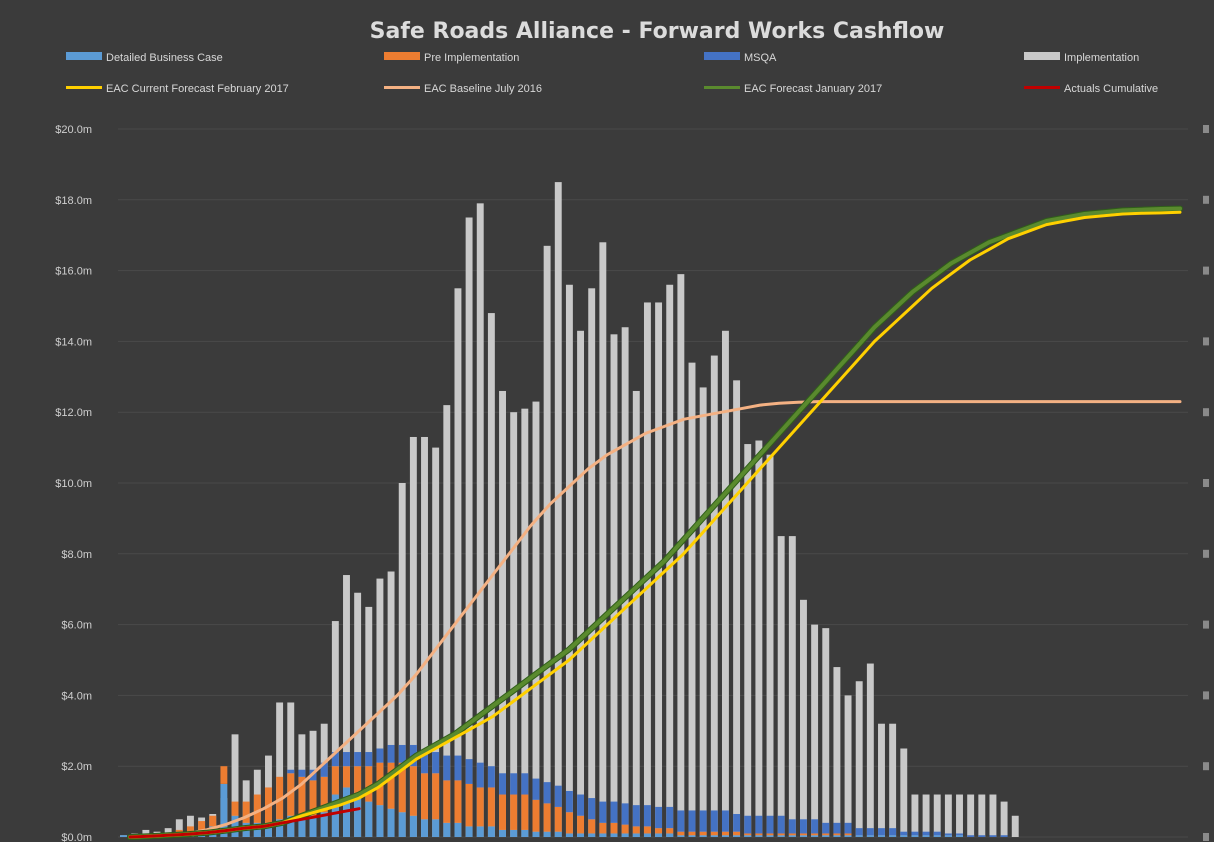  I want to click on line-actuals-cumulative, so click(244, 823).